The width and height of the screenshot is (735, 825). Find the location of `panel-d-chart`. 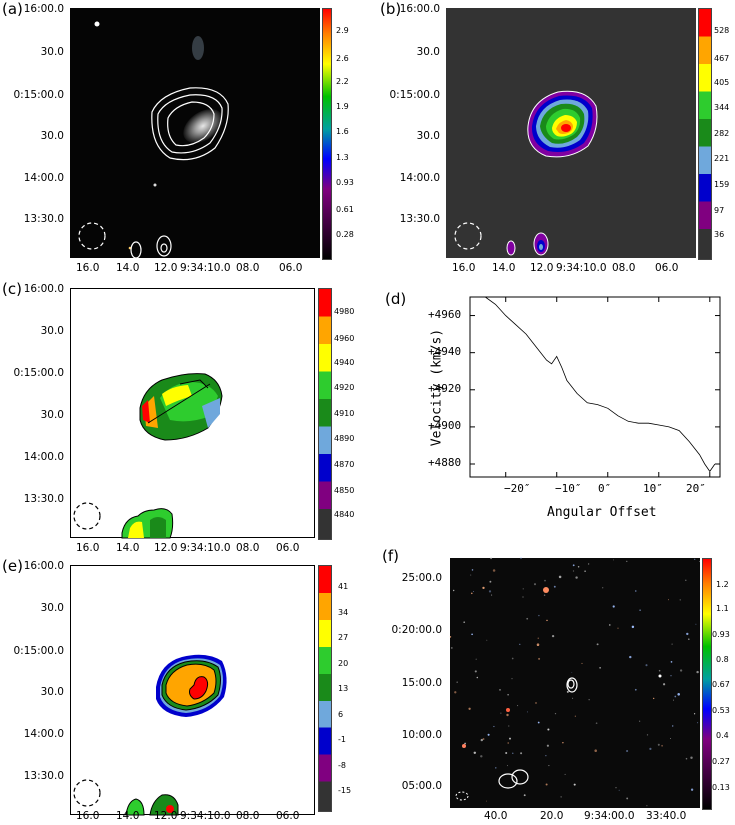

panel-d-chart is located at coordinates (595, 387).